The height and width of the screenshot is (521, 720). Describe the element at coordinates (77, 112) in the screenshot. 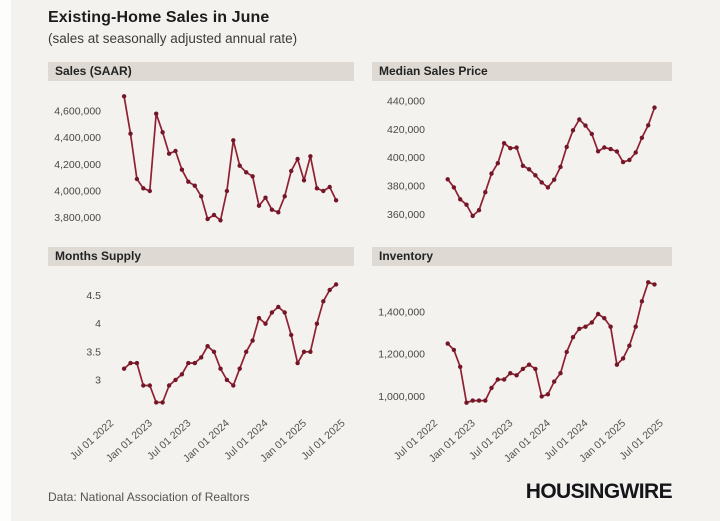

I see `y-tick-label: 4,600,000` at that location.